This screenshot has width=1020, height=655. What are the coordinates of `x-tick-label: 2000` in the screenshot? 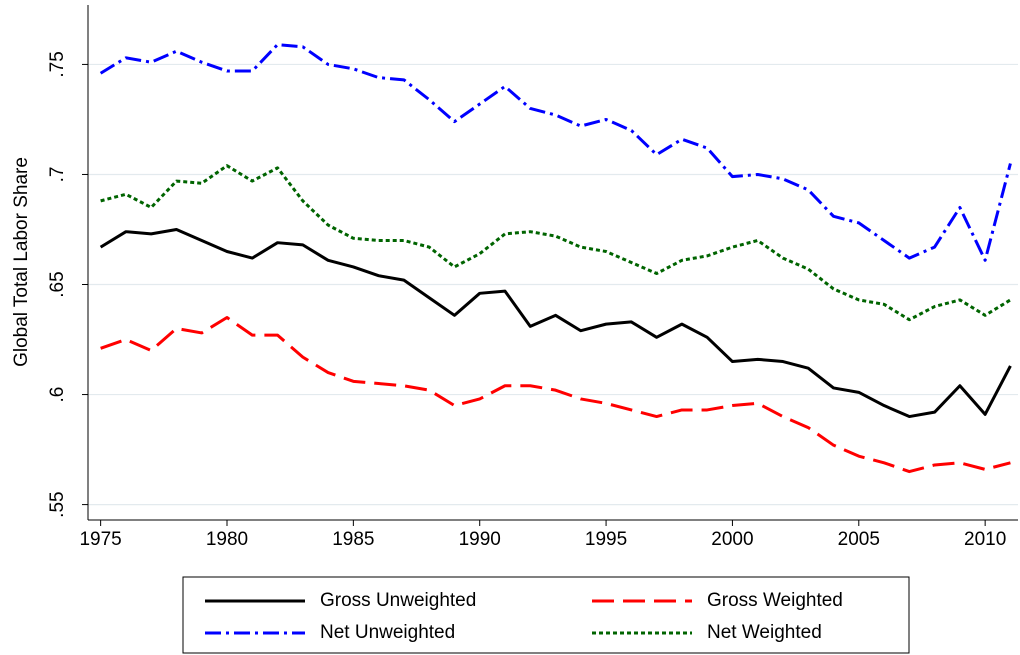 It's located at (732, 539).